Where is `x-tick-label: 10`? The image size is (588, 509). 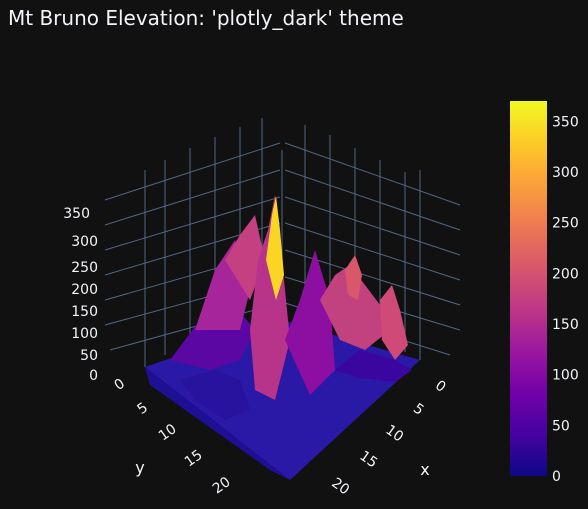
x-tick-label: 10 is located at coordinates (394, 433).